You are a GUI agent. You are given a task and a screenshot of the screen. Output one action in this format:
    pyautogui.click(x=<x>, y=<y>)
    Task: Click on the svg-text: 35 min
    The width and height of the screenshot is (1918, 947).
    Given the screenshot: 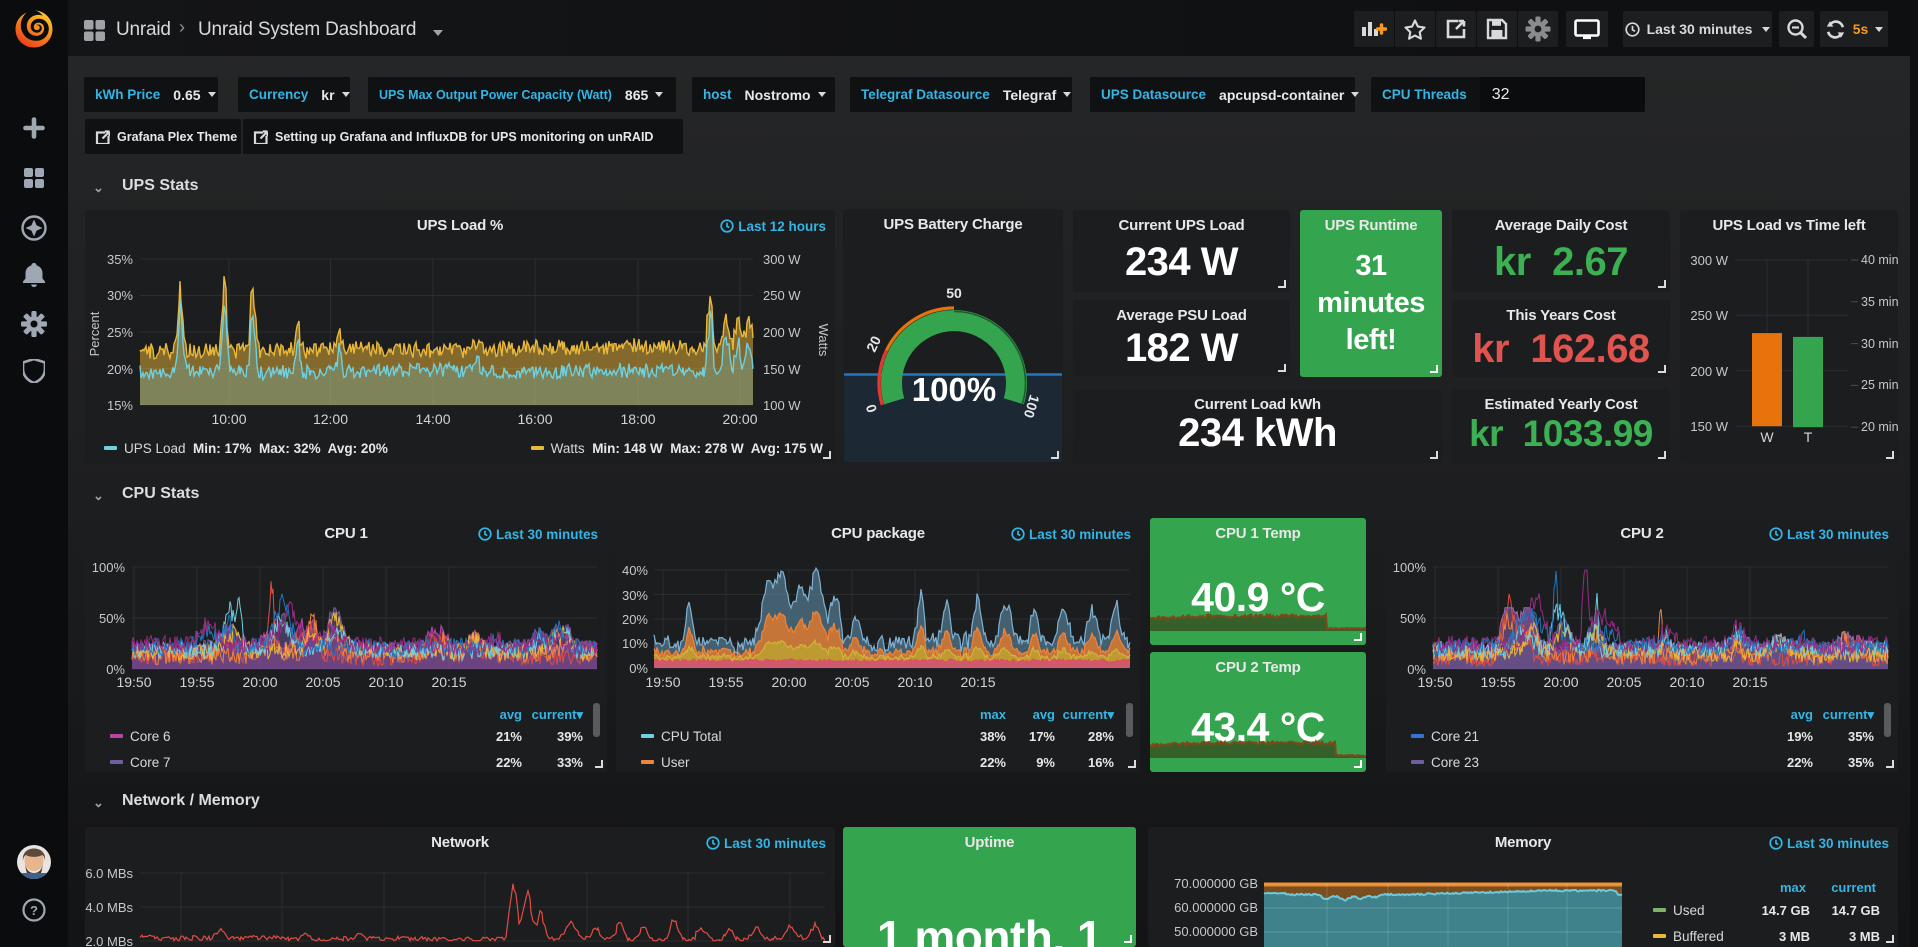 What is the action you would take?
    pyautogui.click(x=1879, y=302)
    